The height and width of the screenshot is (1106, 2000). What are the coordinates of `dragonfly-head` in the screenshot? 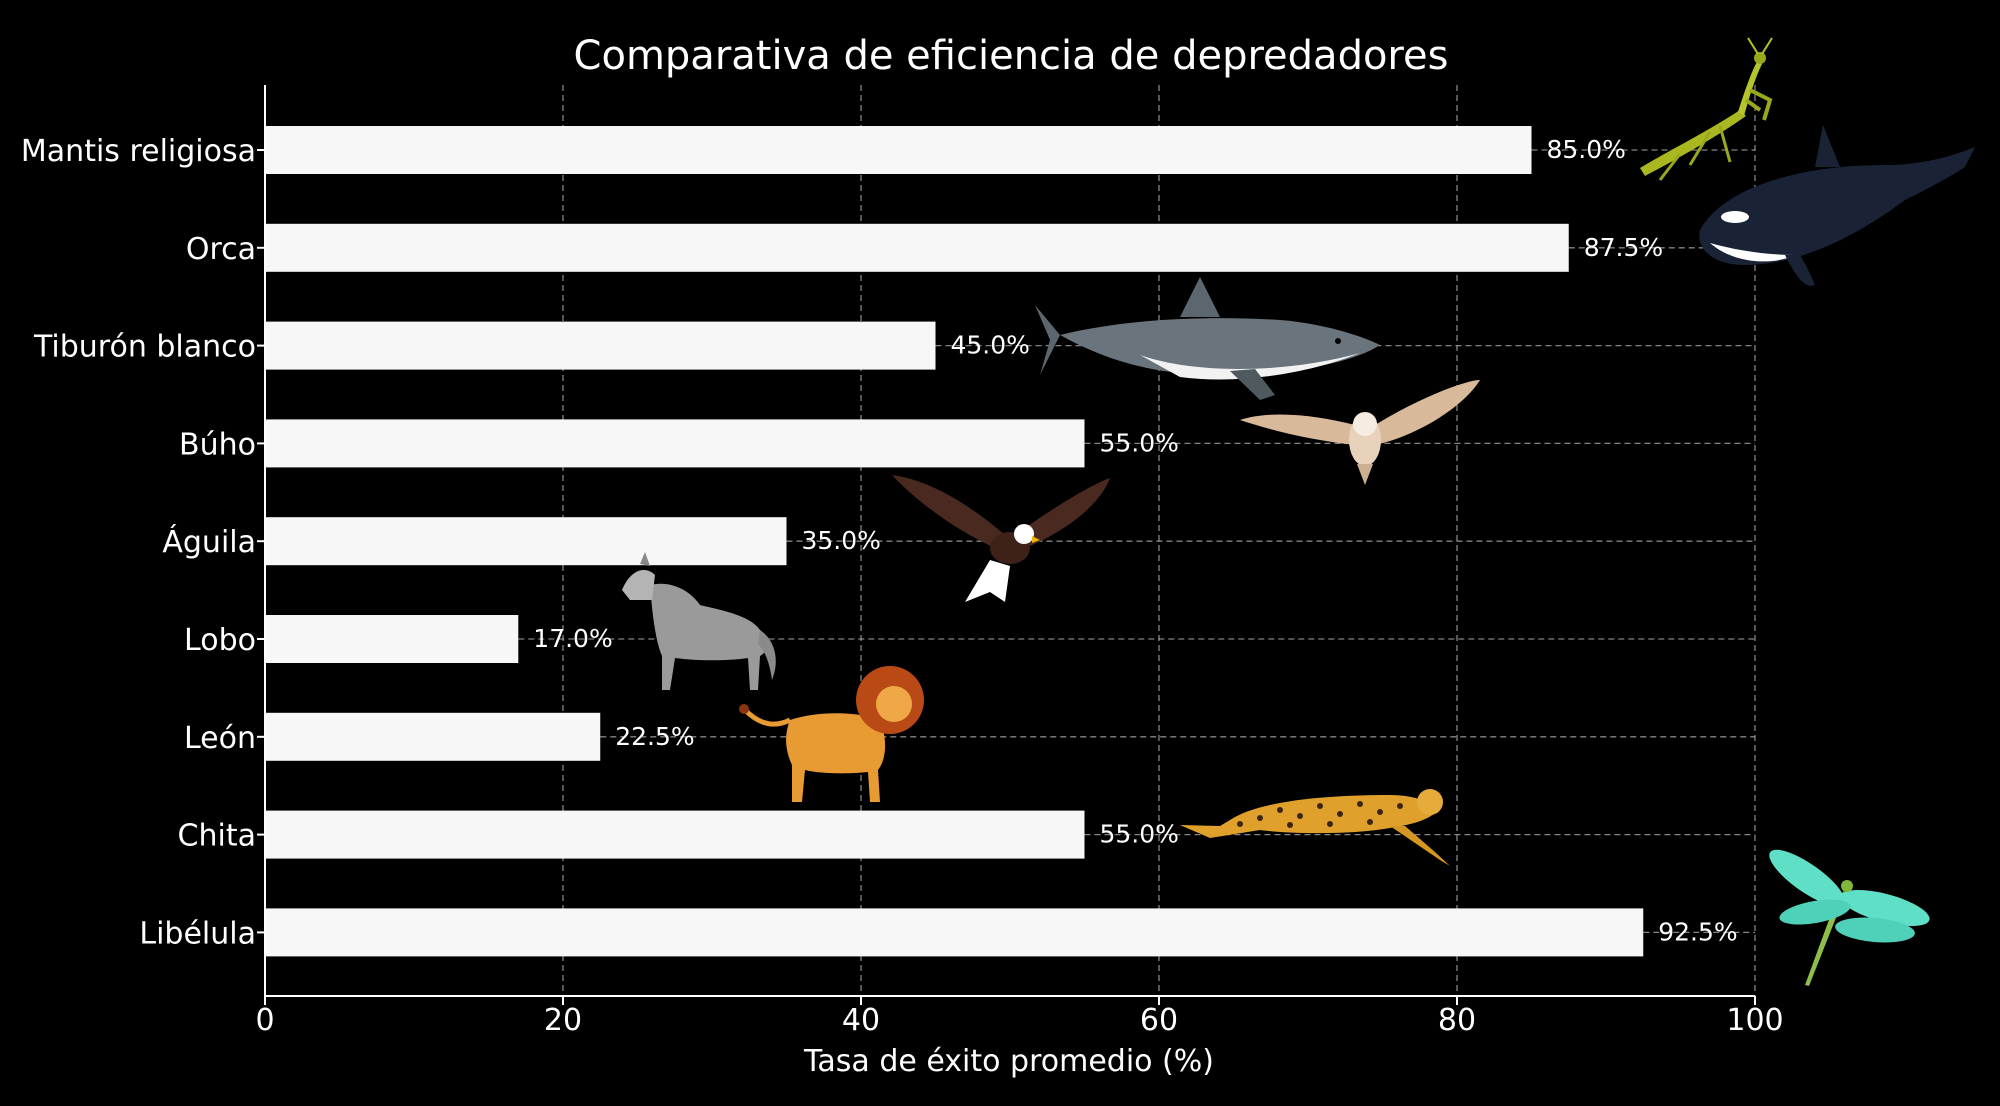 It's located at (1847, 886).